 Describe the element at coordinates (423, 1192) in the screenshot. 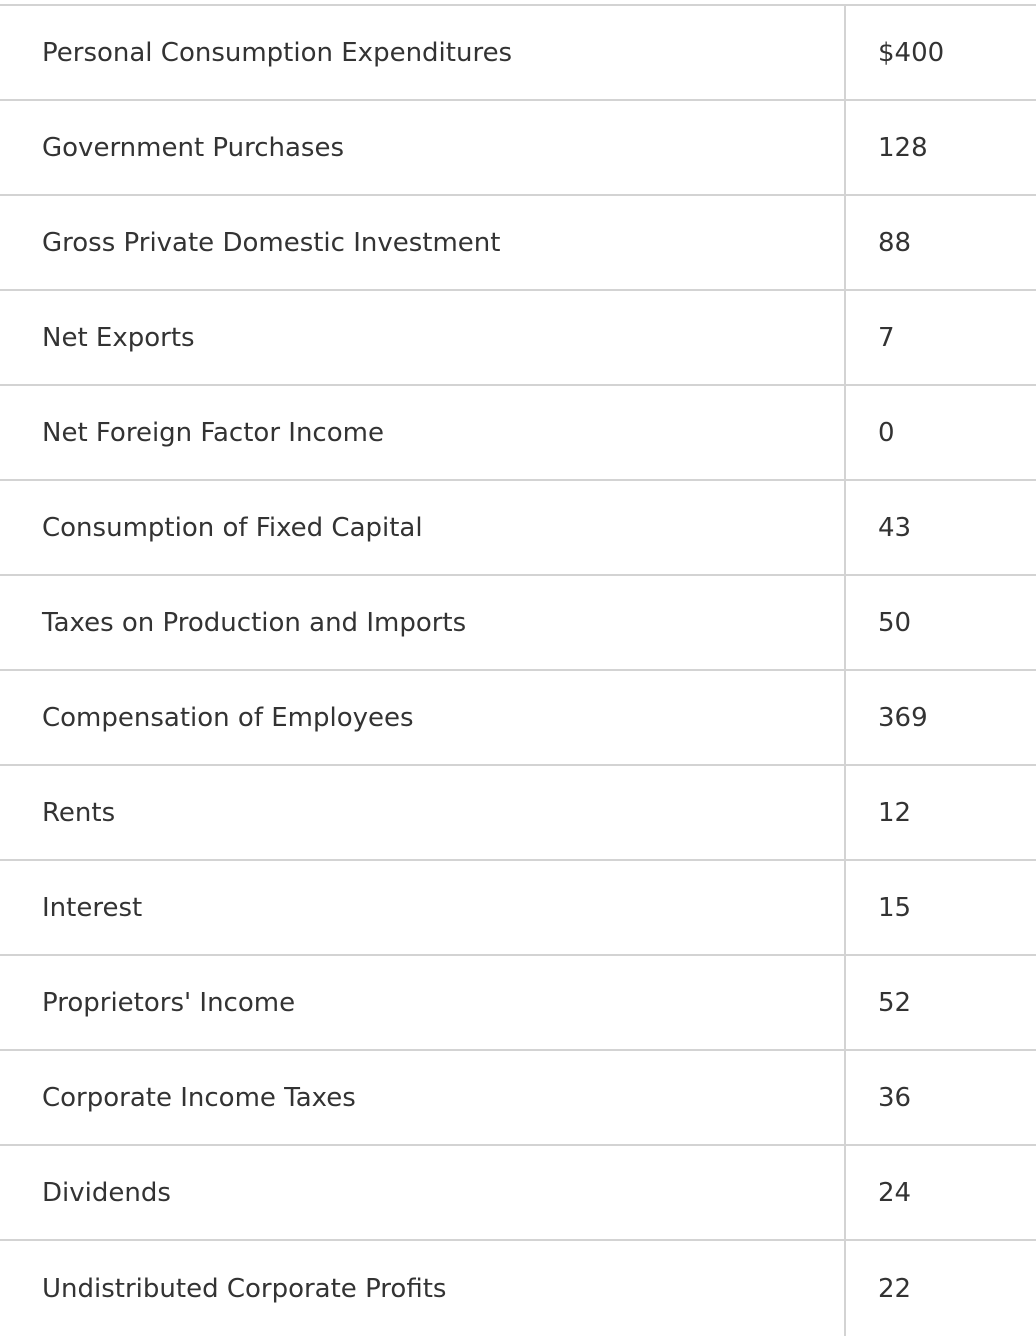

I see `row-label: Dividends` at that location.